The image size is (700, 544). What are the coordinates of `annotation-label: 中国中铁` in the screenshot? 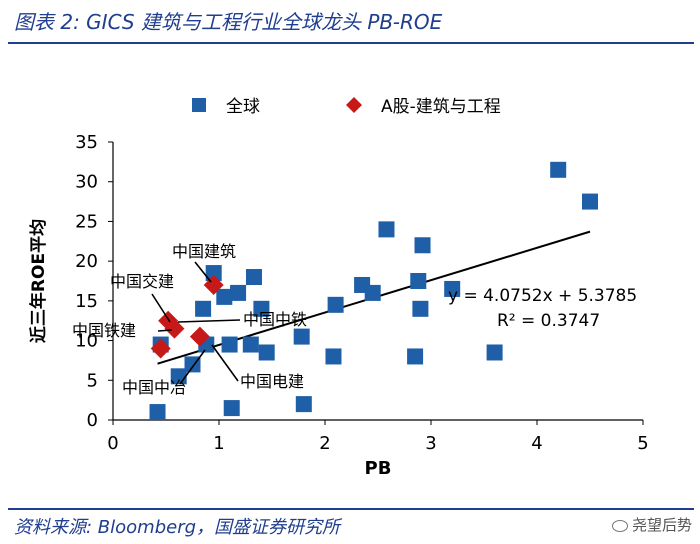 It's located at (275, 319).